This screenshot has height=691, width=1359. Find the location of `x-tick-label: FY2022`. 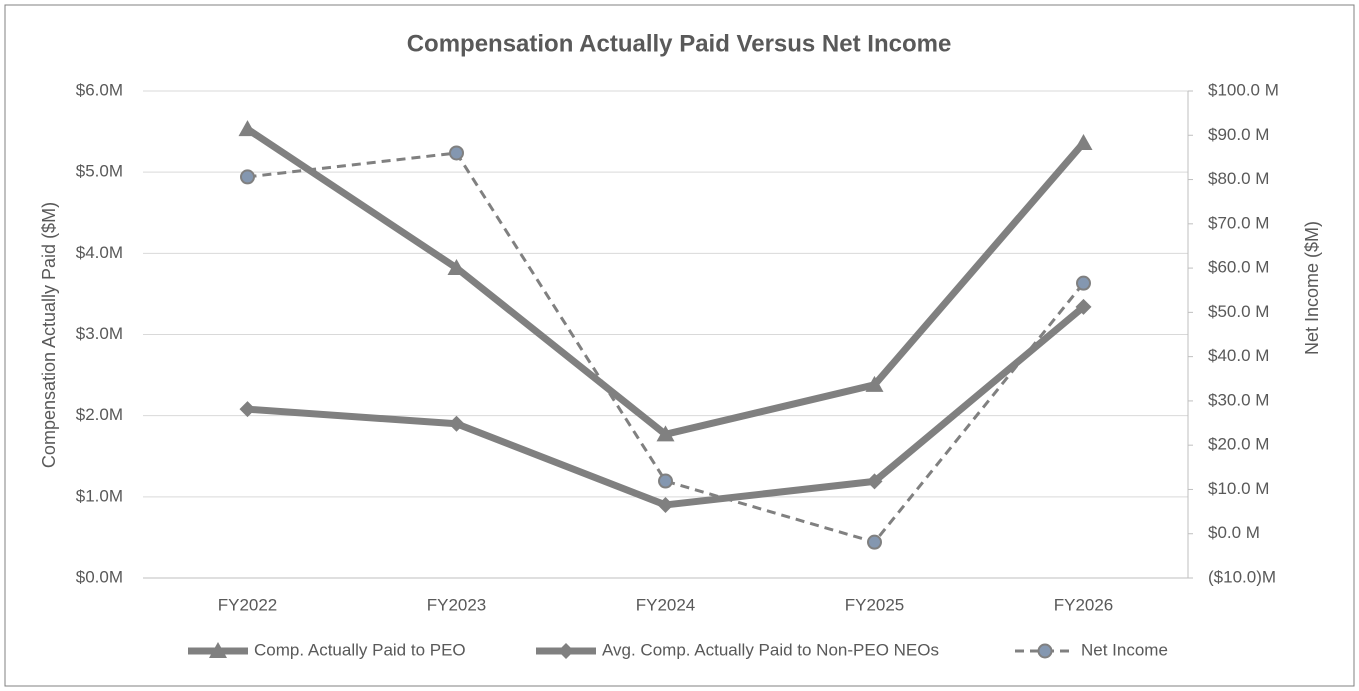

x-tick-label: FY2022 is located at coordinates (248, 604).